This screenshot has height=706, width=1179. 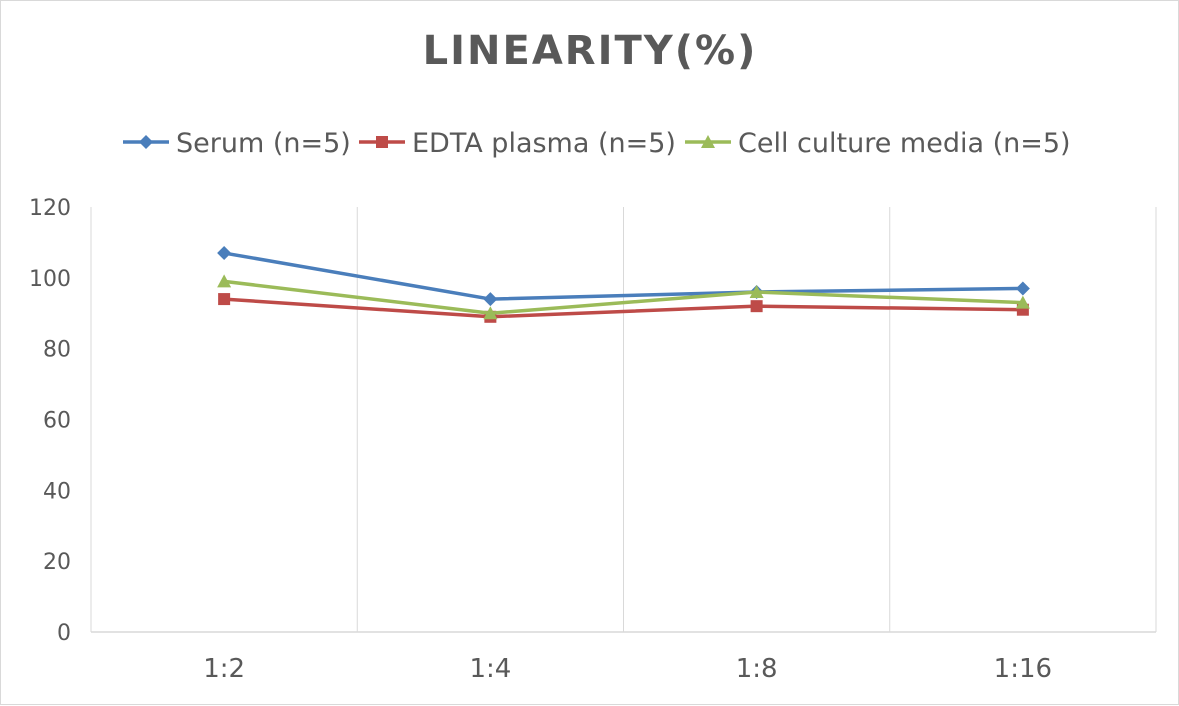 What do you see at coordinates (590, 51) in the screenshot?
I see `chart-title: LINEARITY(%)` at bounding box center [590, 51].